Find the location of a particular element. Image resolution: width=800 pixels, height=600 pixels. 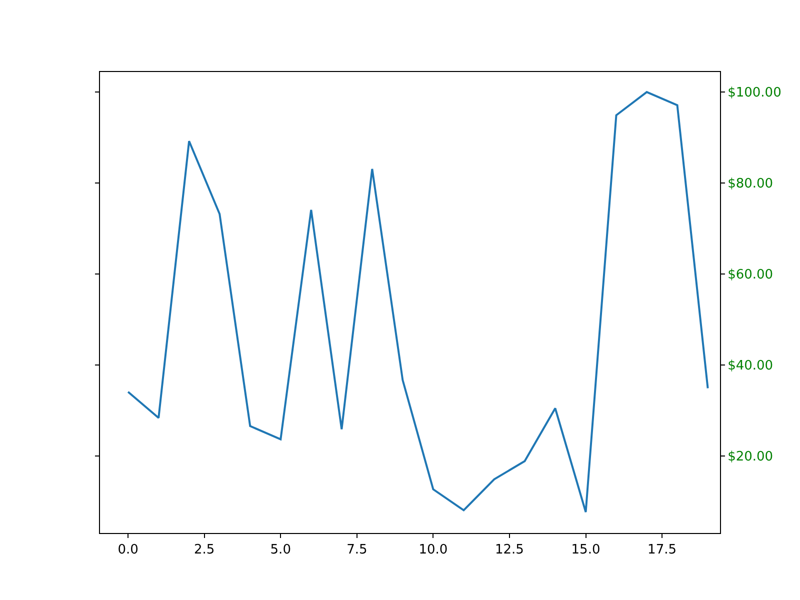

x-tick-label: 12.5 is located at coordinates (509, 550).